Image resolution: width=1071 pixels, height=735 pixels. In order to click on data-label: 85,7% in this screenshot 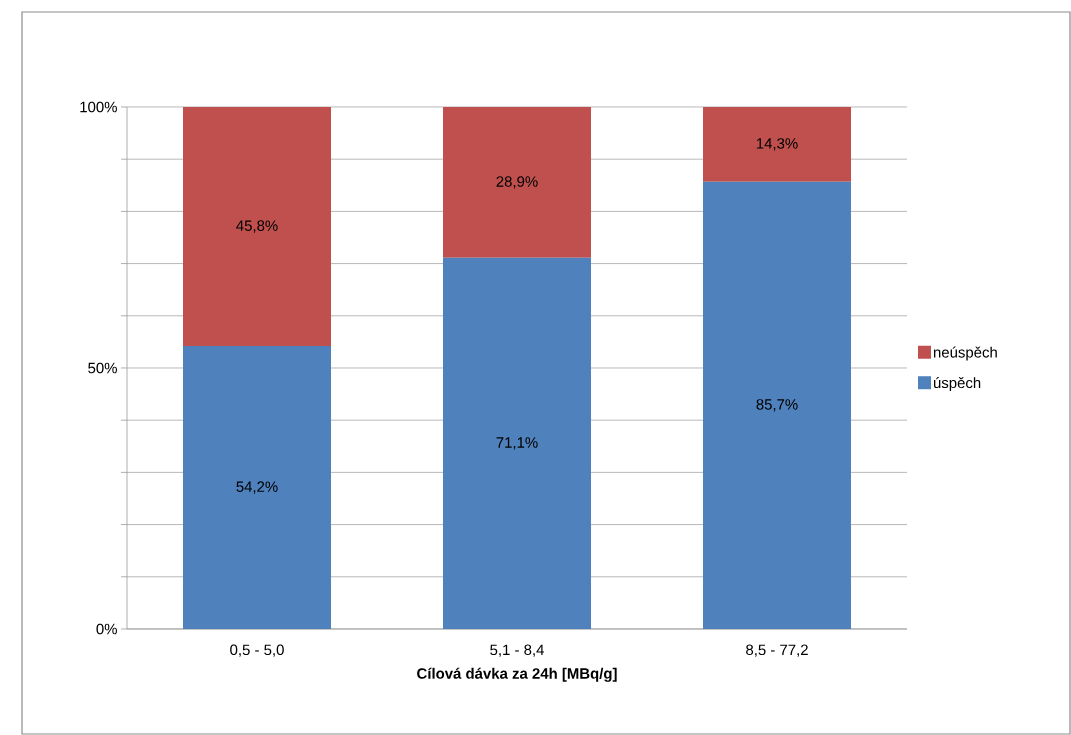, I will do `click(777, 405)`.